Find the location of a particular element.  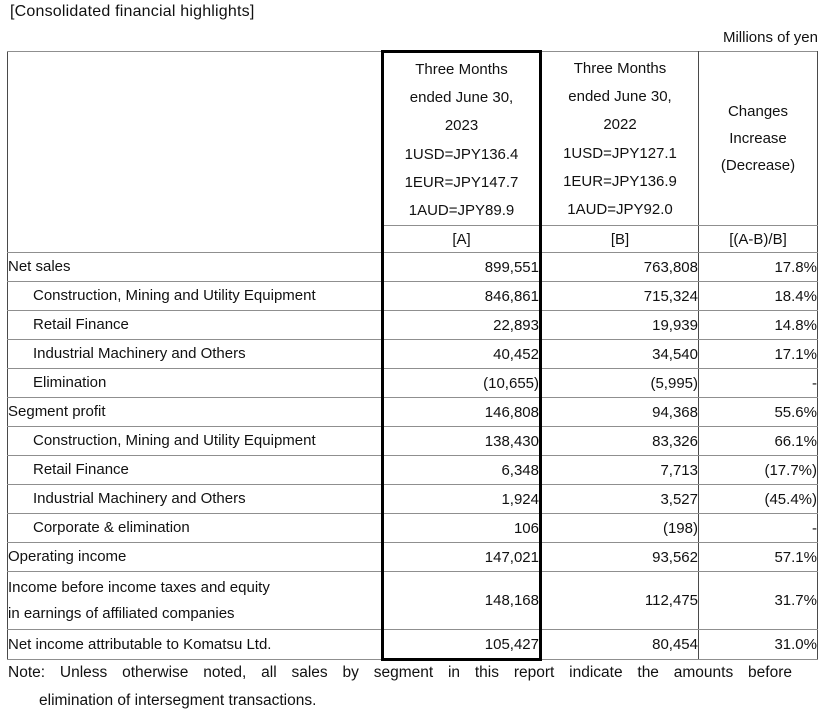

page-title: [Consolidated financial highlights] is located at coordinates (132, 11).